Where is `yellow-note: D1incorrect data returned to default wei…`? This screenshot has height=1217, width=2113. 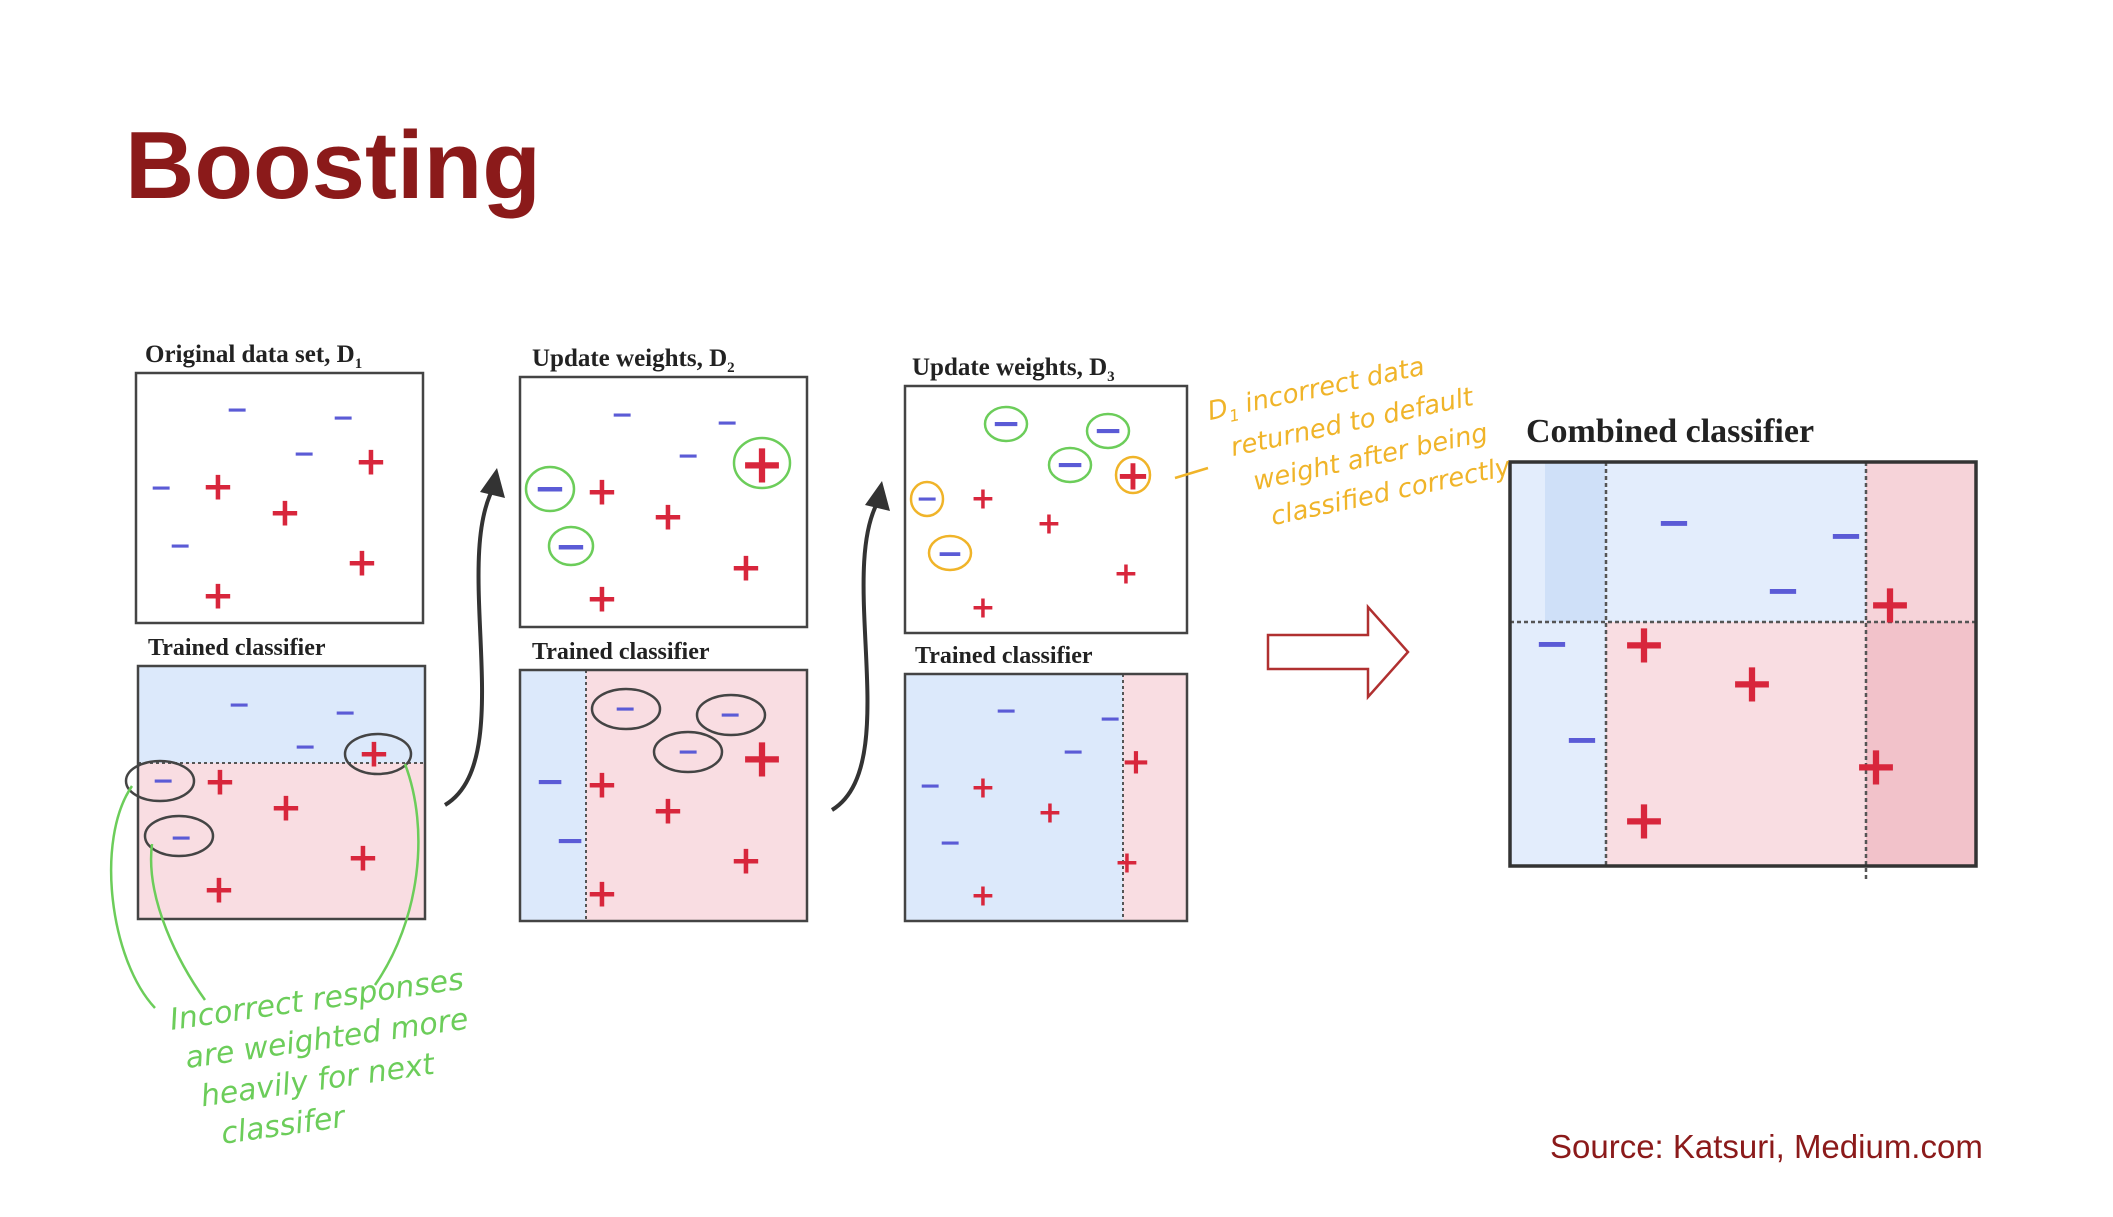
yellow-note: D1incorrect data returned to default wei… is located at coordinates (1359, 442).